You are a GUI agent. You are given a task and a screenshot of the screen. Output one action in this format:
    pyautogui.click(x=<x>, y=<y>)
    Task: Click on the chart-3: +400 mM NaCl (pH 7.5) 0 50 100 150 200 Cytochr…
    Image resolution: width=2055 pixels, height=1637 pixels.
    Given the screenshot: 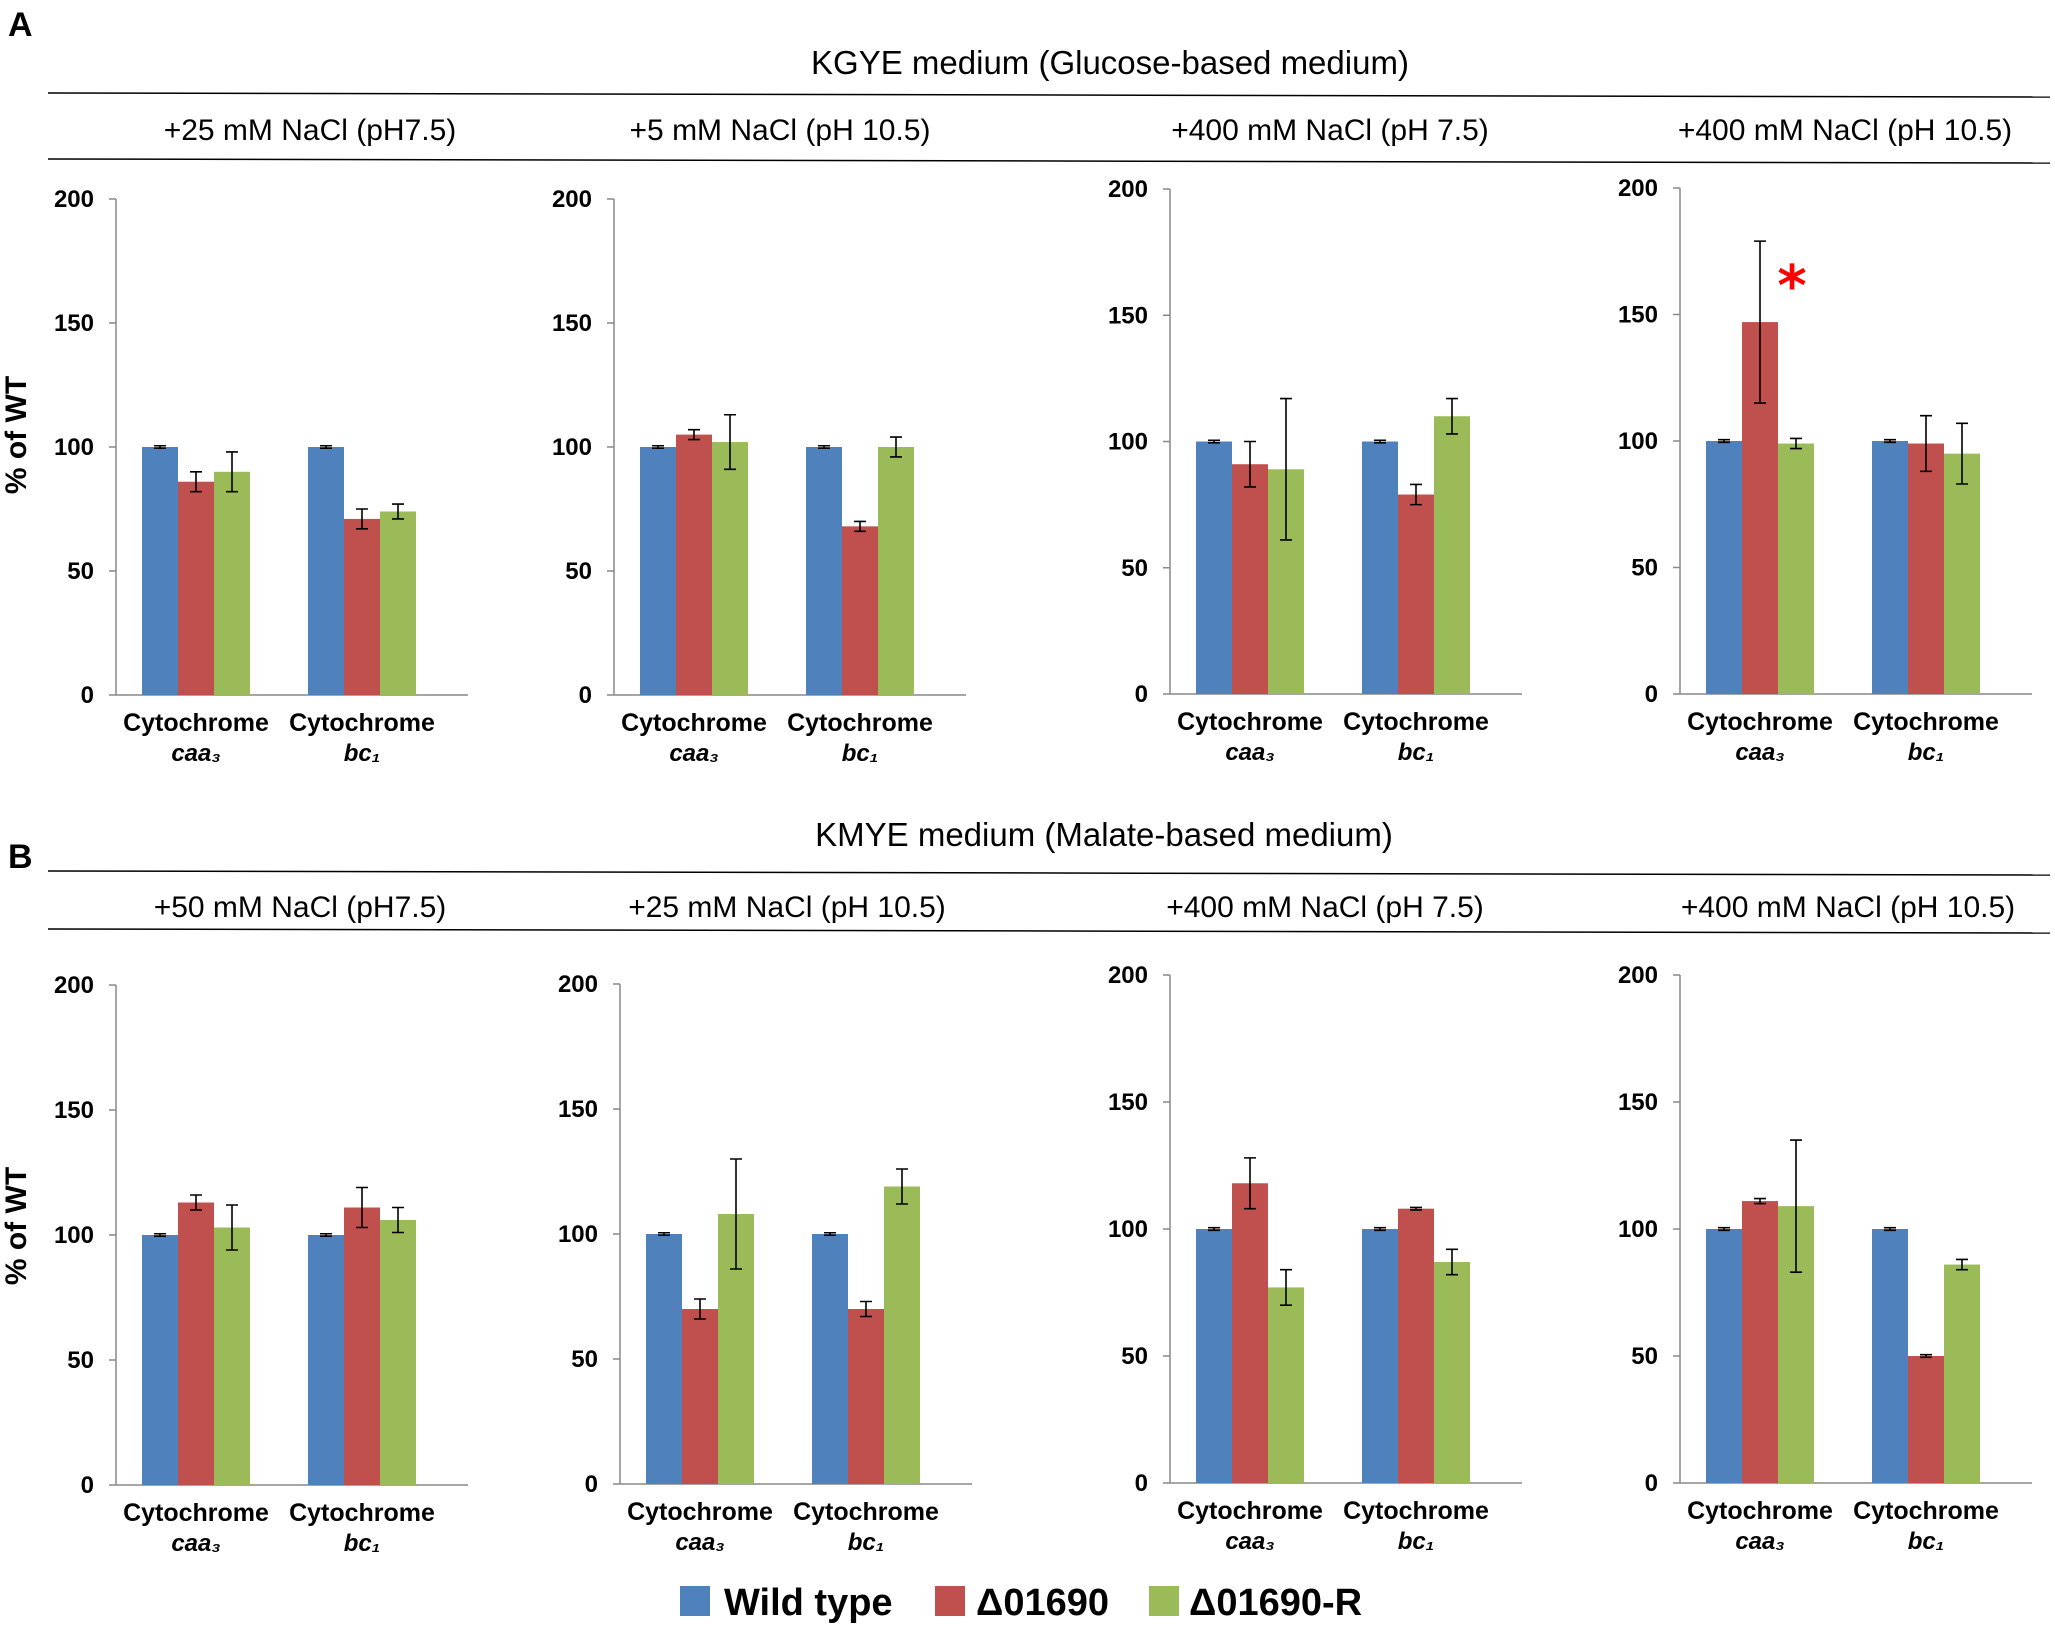 What is the action you would take?
    pyautogui.click(x=1315, y=440)
    